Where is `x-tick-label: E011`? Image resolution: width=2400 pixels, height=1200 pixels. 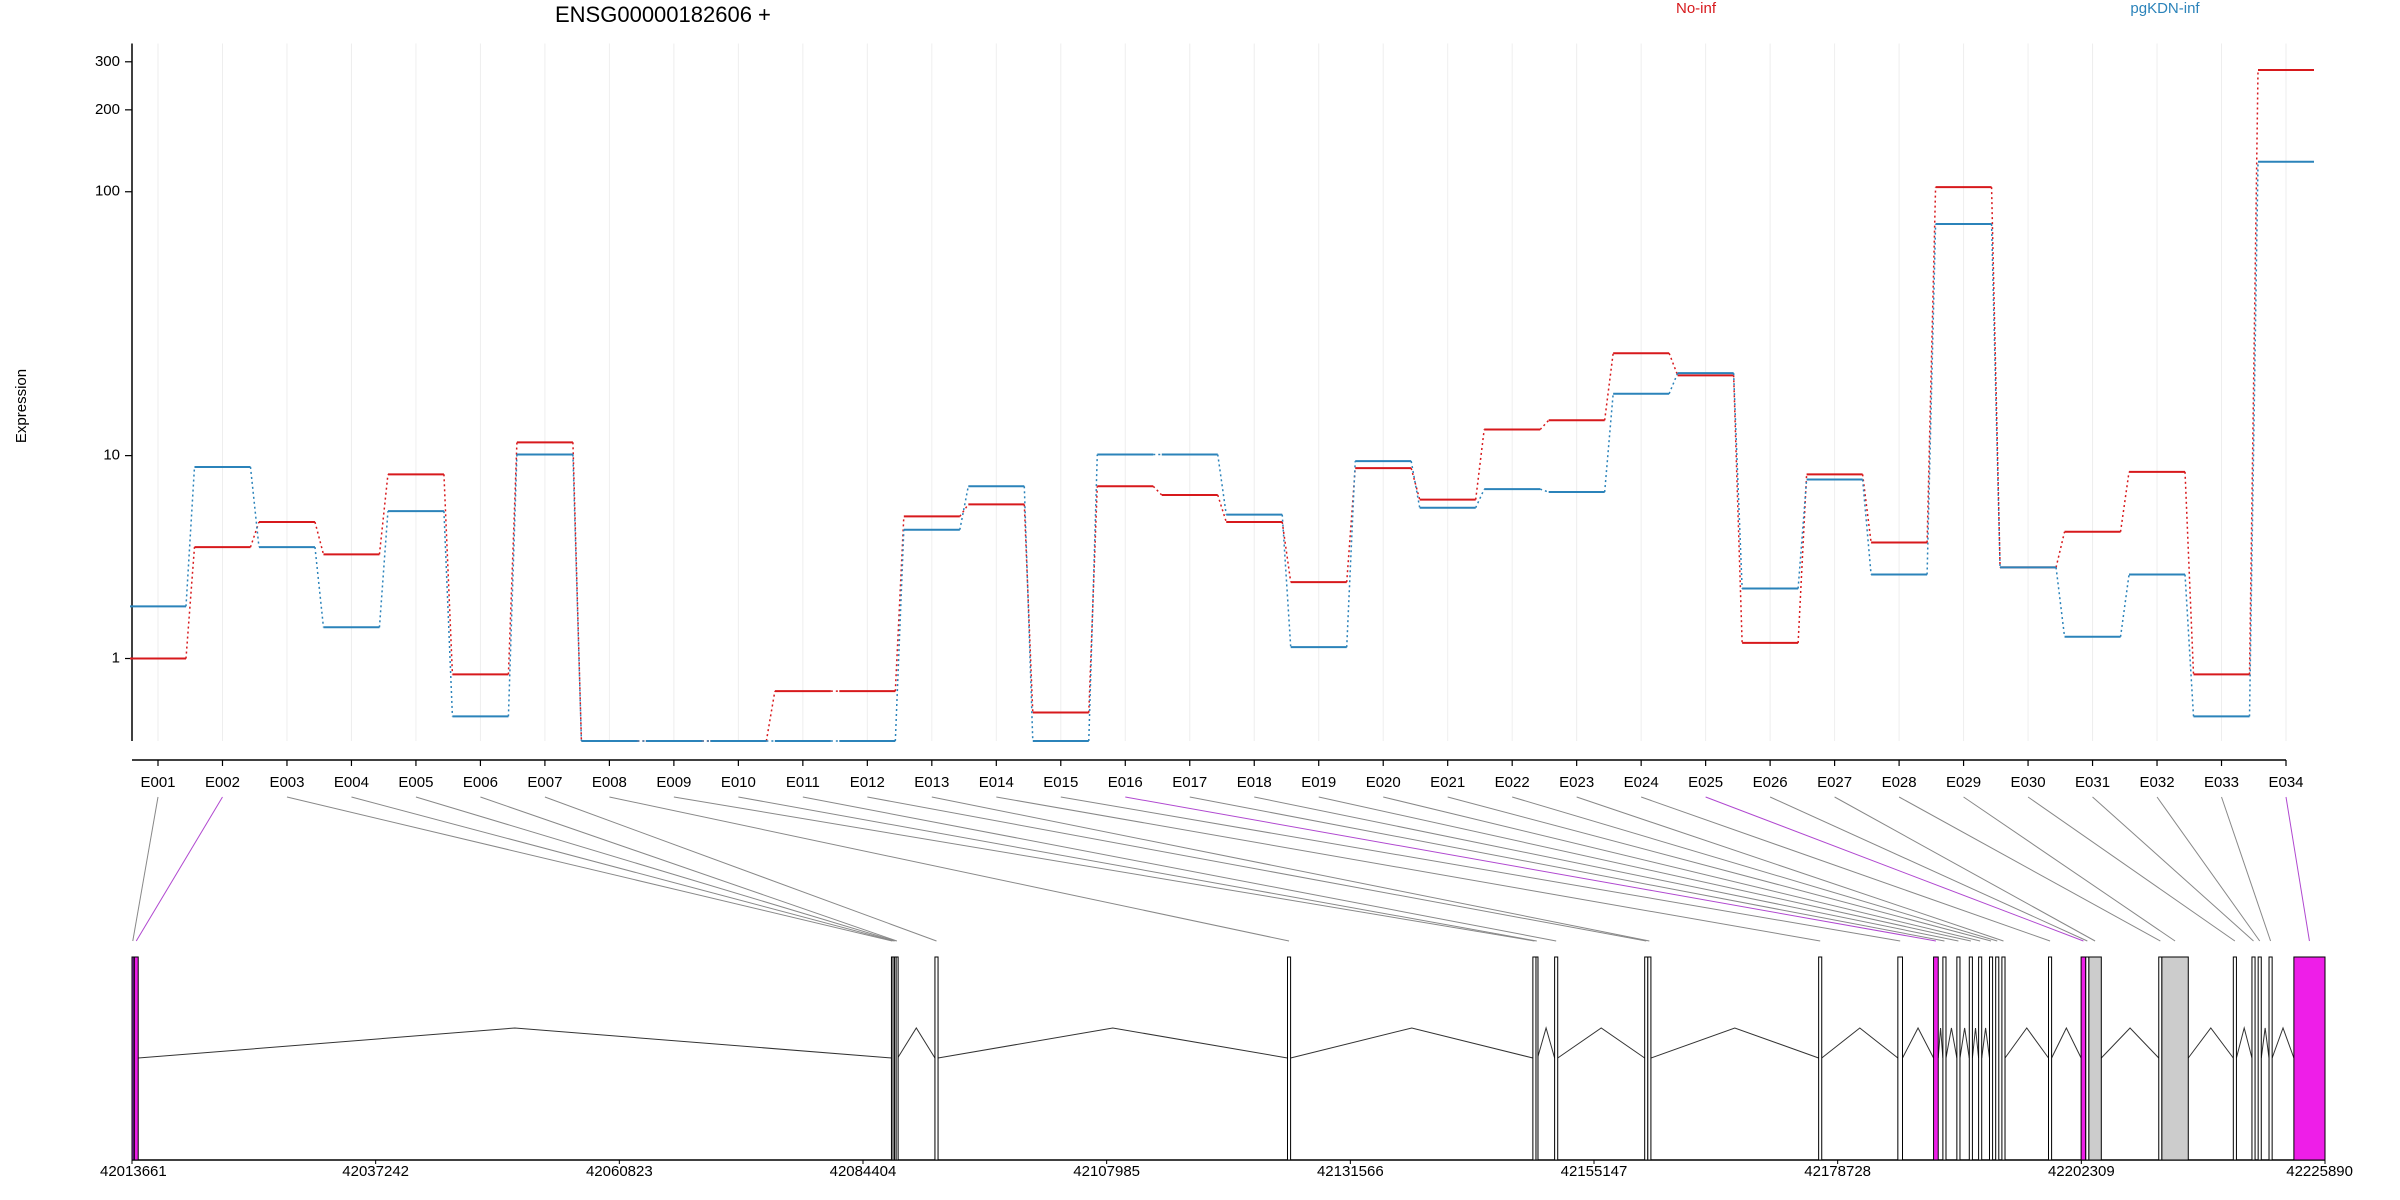 x-tick-label: E011 is located at coordinates (803, 782).